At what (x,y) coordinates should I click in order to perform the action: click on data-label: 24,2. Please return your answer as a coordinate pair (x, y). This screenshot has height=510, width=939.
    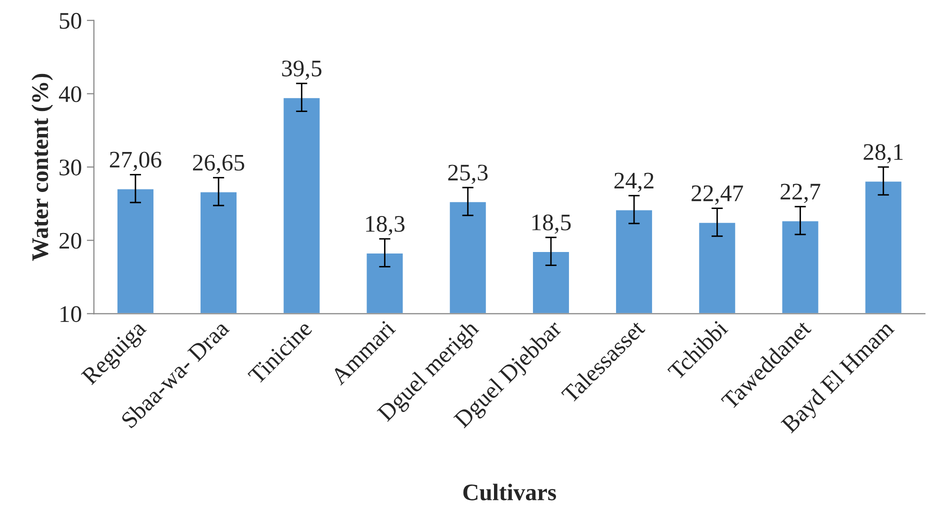
    Looking at the image, I should click on (634, 182).